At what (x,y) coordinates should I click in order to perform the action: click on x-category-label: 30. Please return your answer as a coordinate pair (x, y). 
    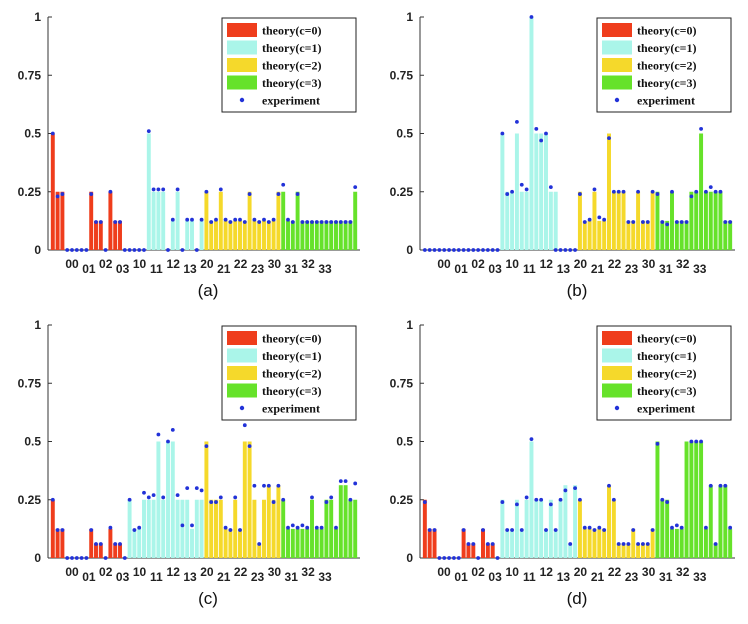
    Looking at the image, I should click on (275, 572).